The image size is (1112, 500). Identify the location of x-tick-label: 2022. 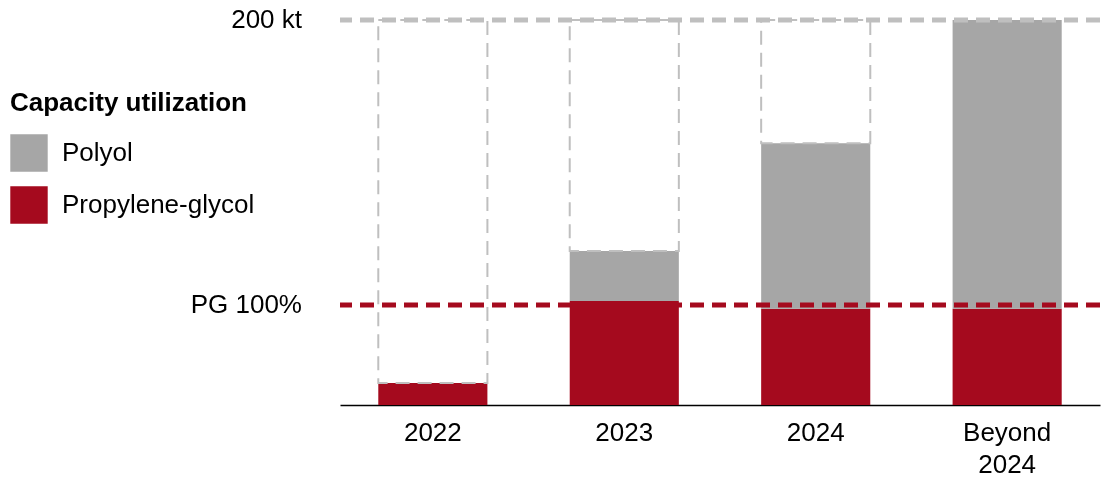
(432, 431).